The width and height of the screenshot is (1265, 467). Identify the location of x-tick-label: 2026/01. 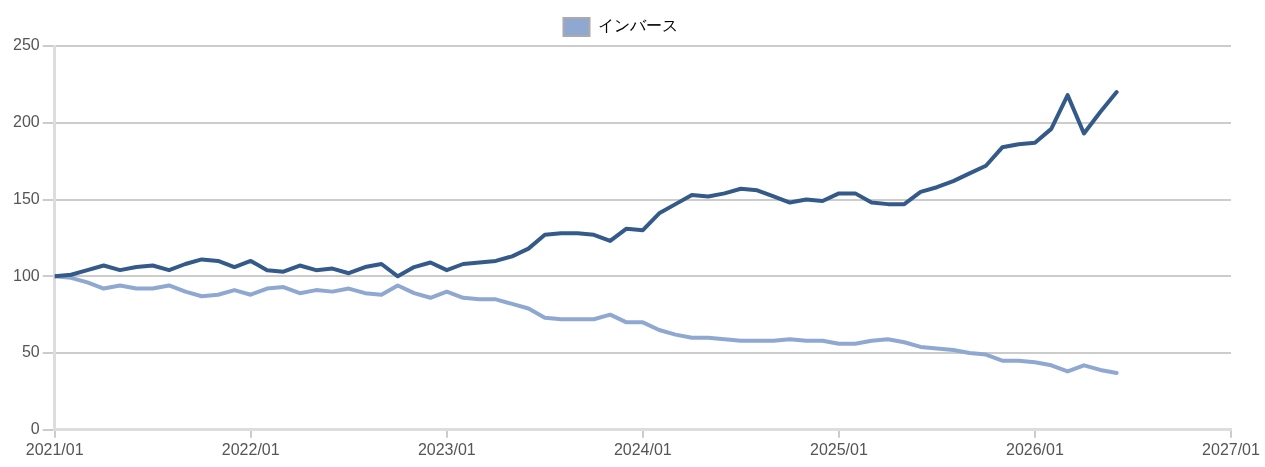
(1035, 449).